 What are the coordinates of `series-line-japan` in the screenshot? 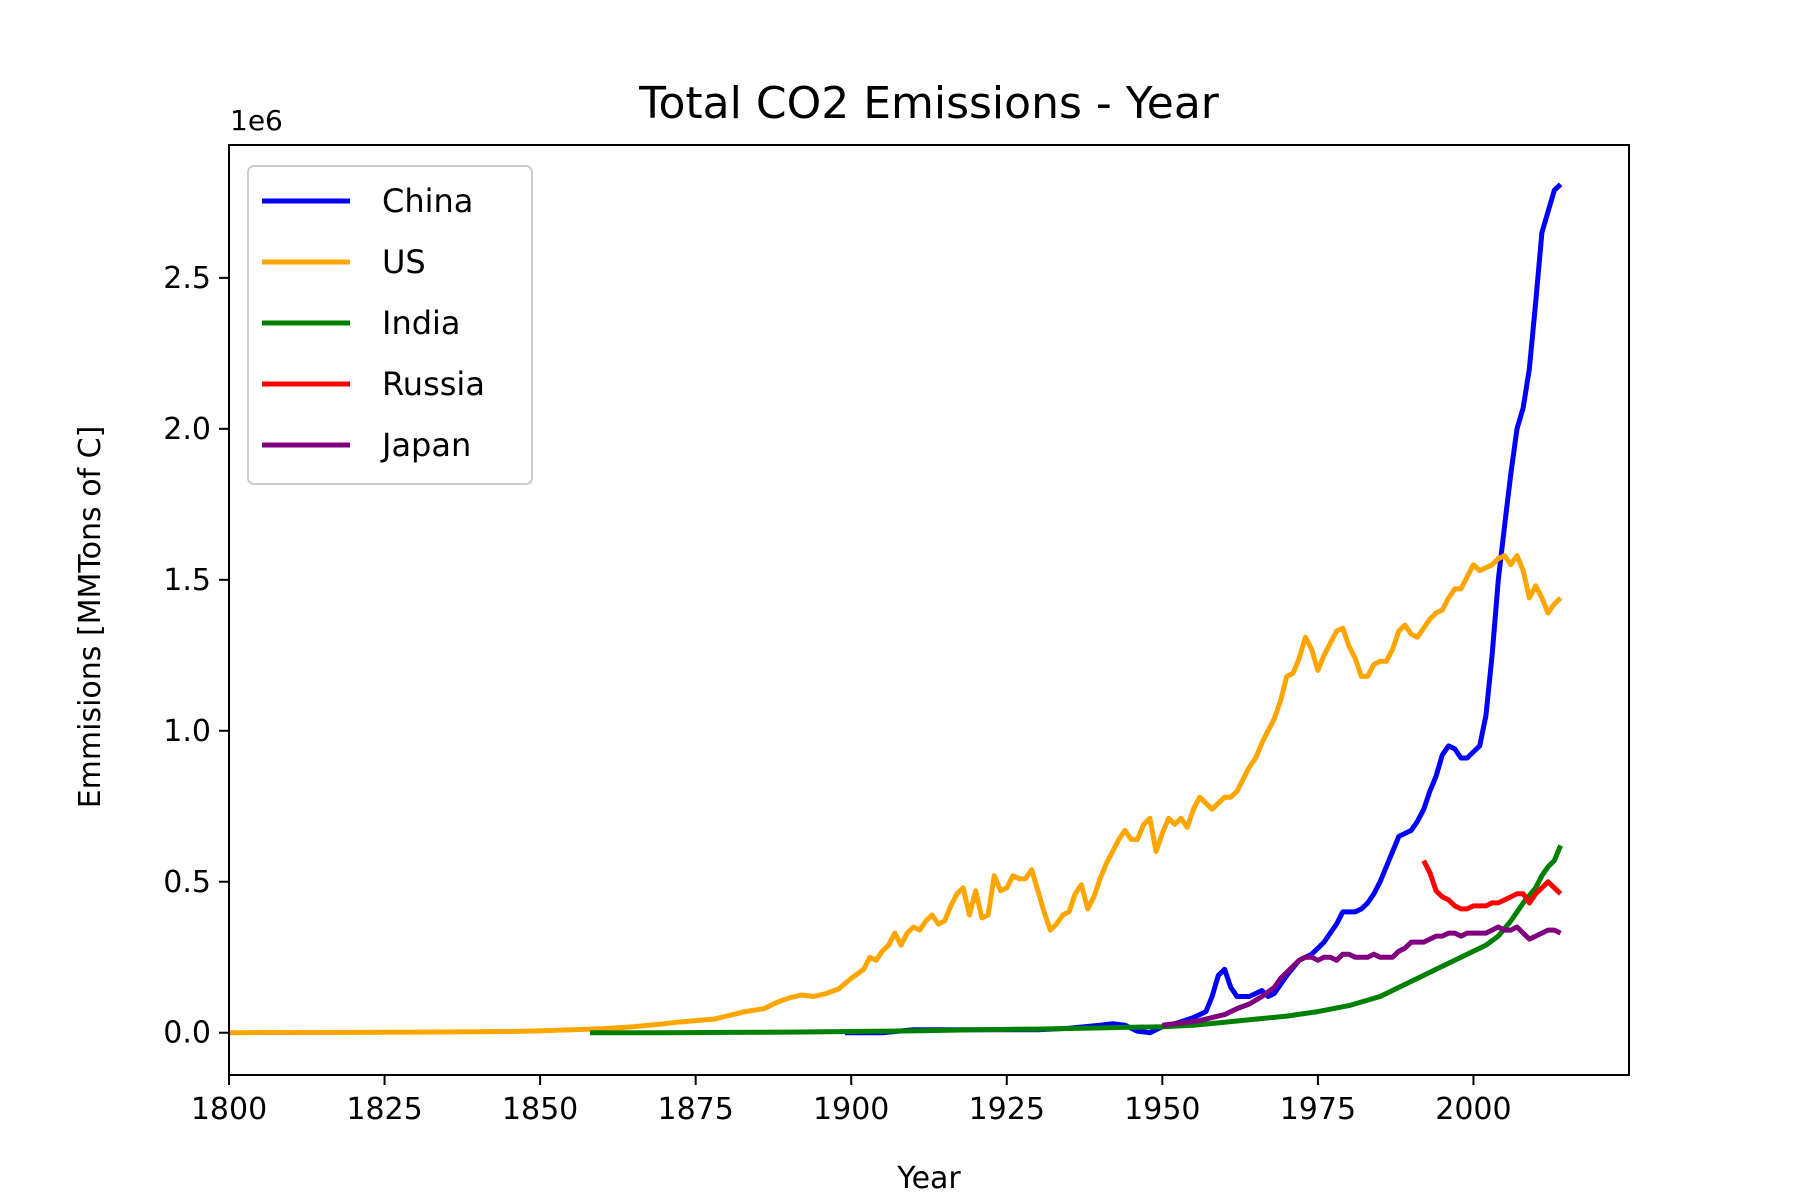 It's located at (1362, 976).